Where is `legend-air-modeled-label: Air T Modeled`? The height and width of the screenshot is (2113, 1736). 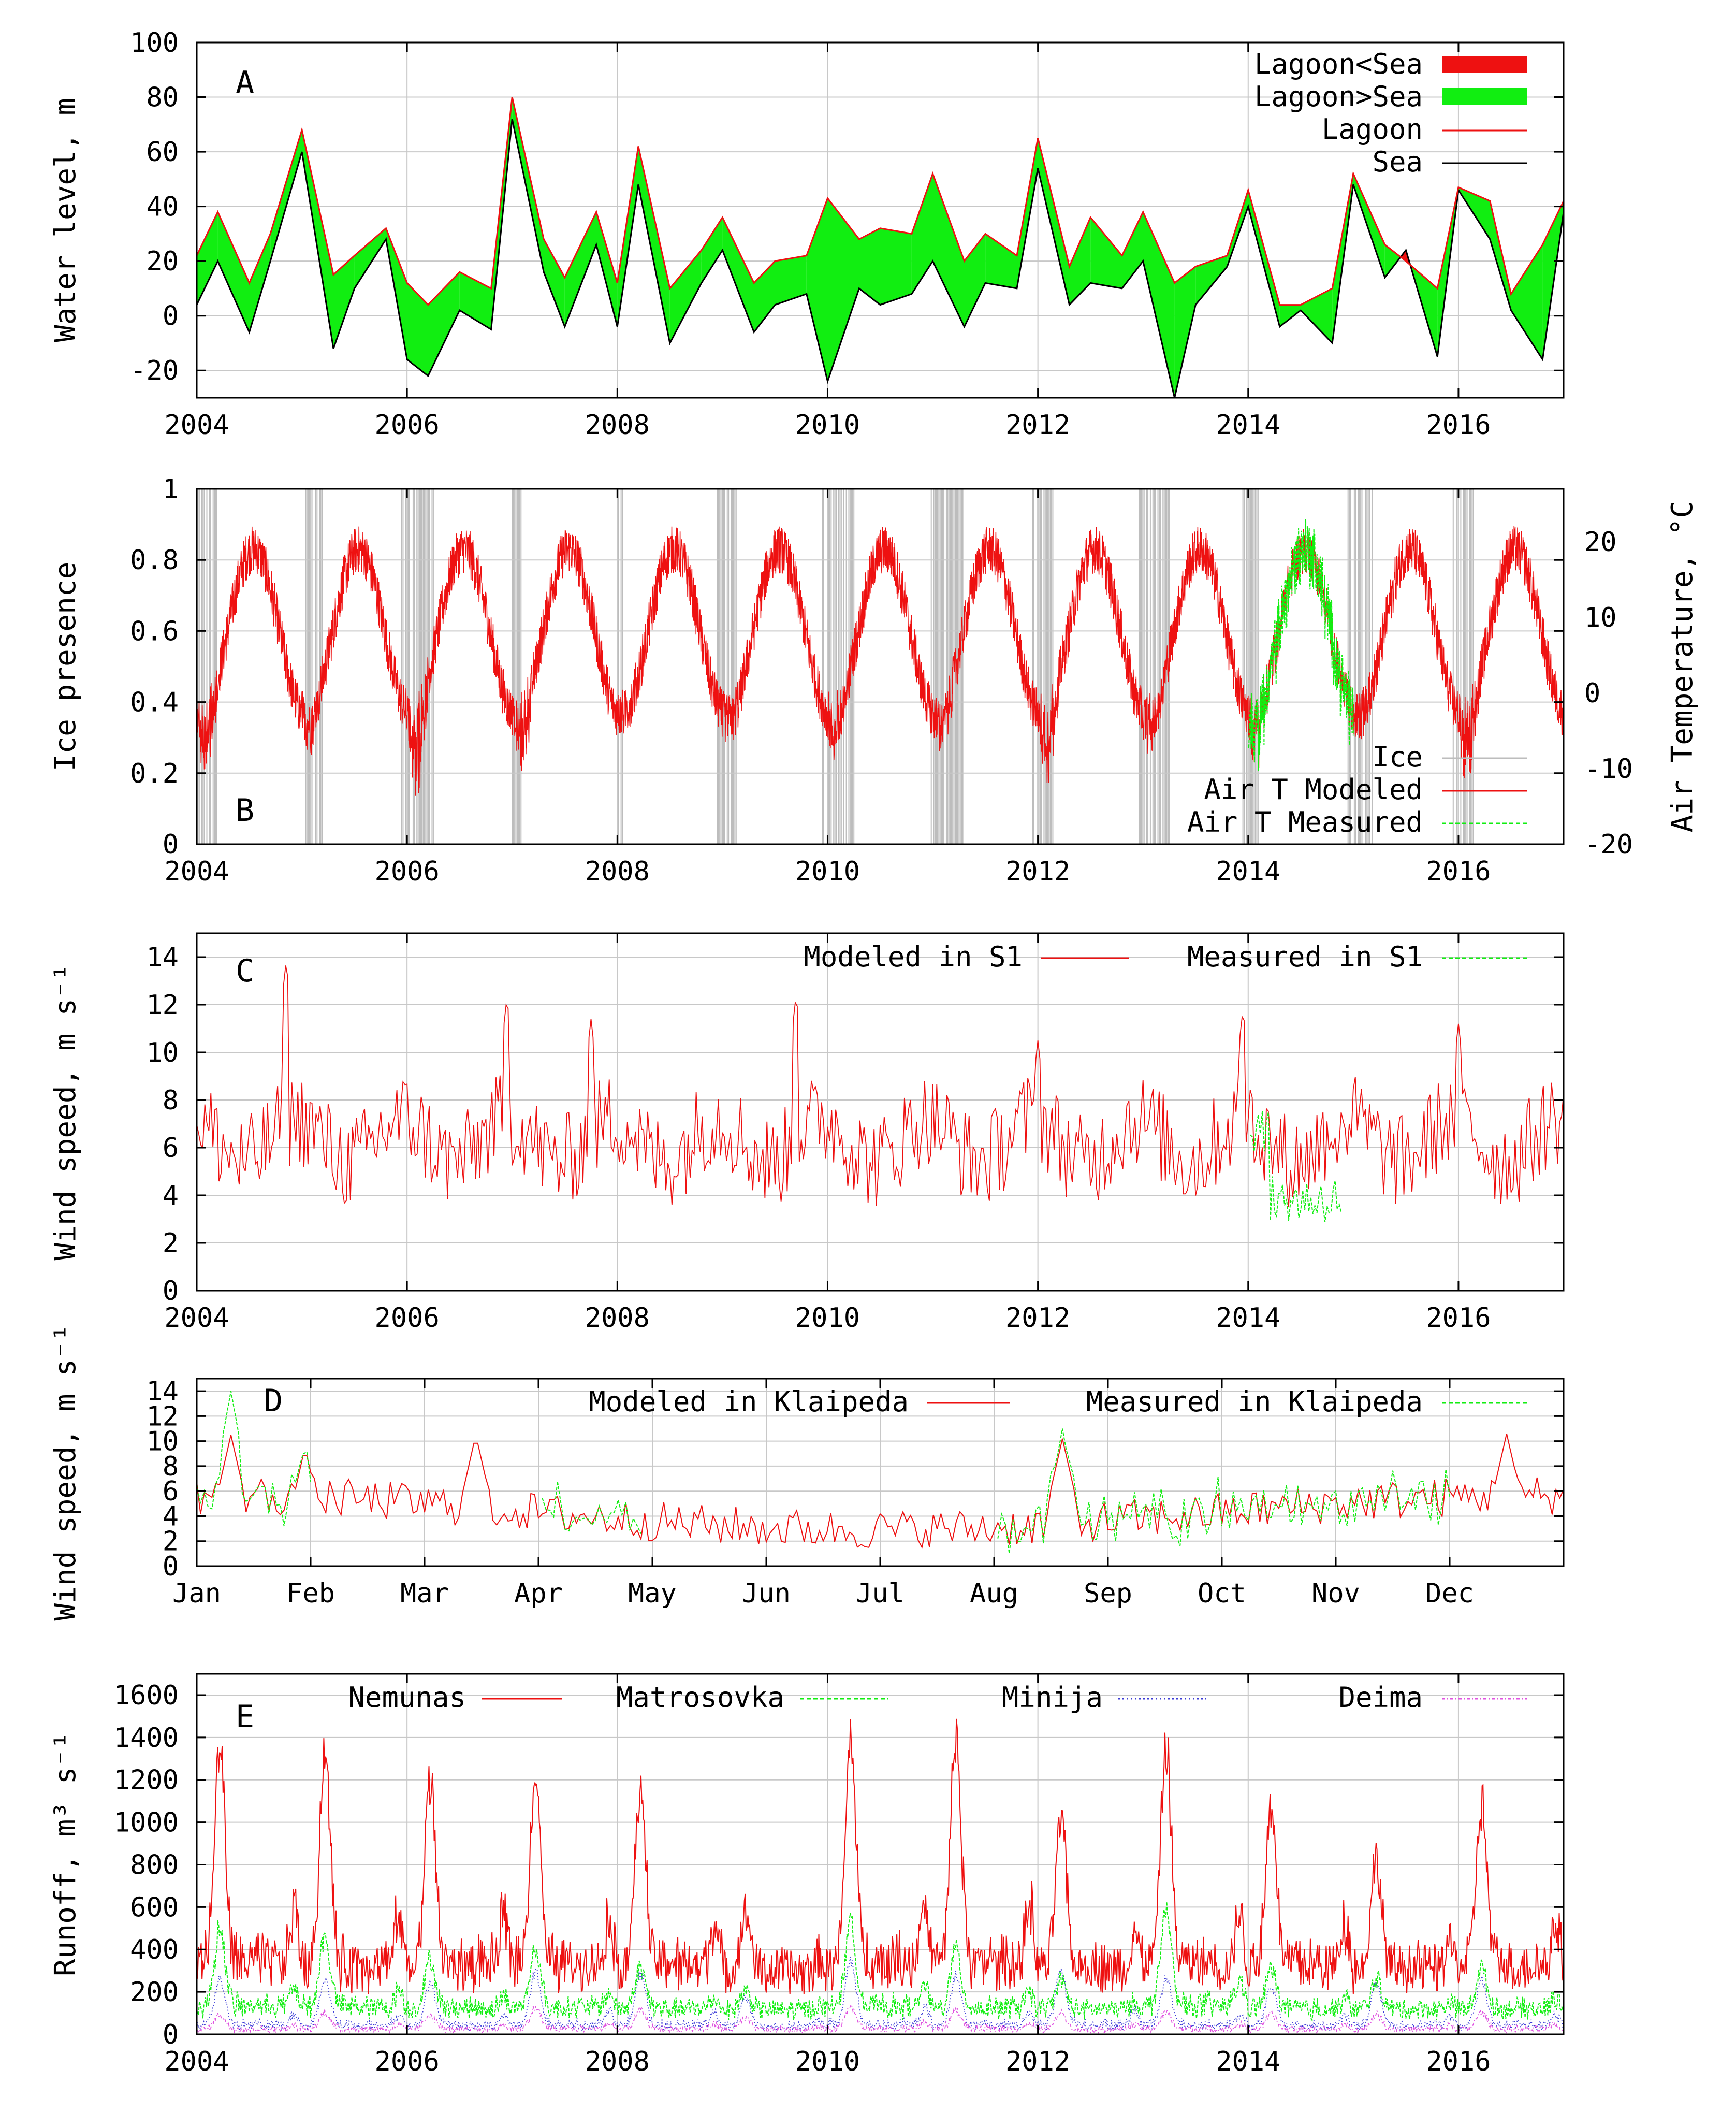 legend-air-modeled-label: Air T Modeled is located at coordinates (1313, 790).